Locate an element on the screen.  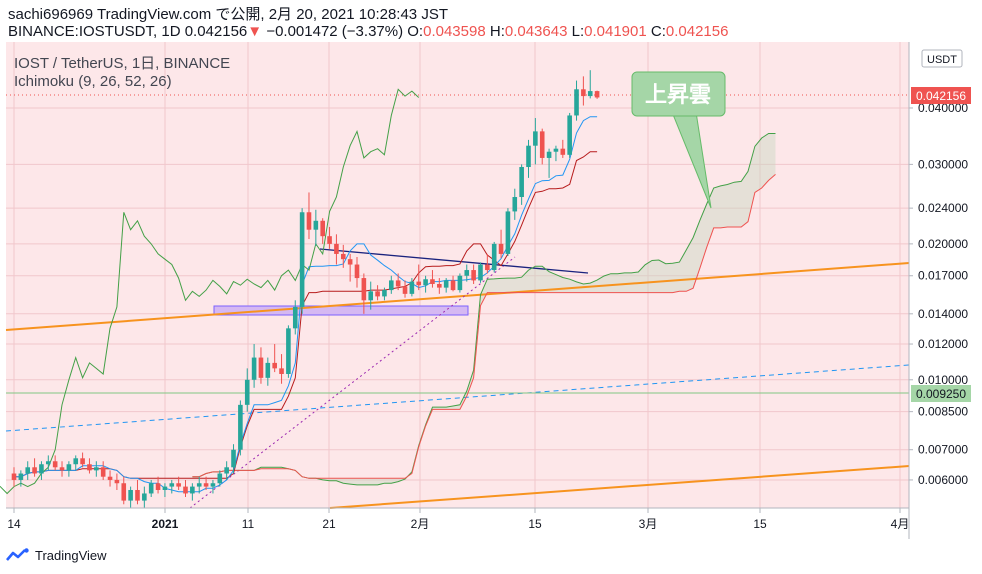
currency-label: USDT is located at coordinates (942, 58).